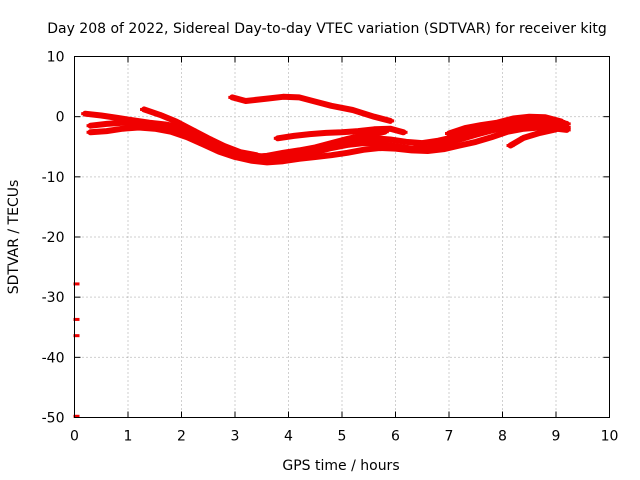  I want to click on x-tick-label: 3, so click(235, 437).